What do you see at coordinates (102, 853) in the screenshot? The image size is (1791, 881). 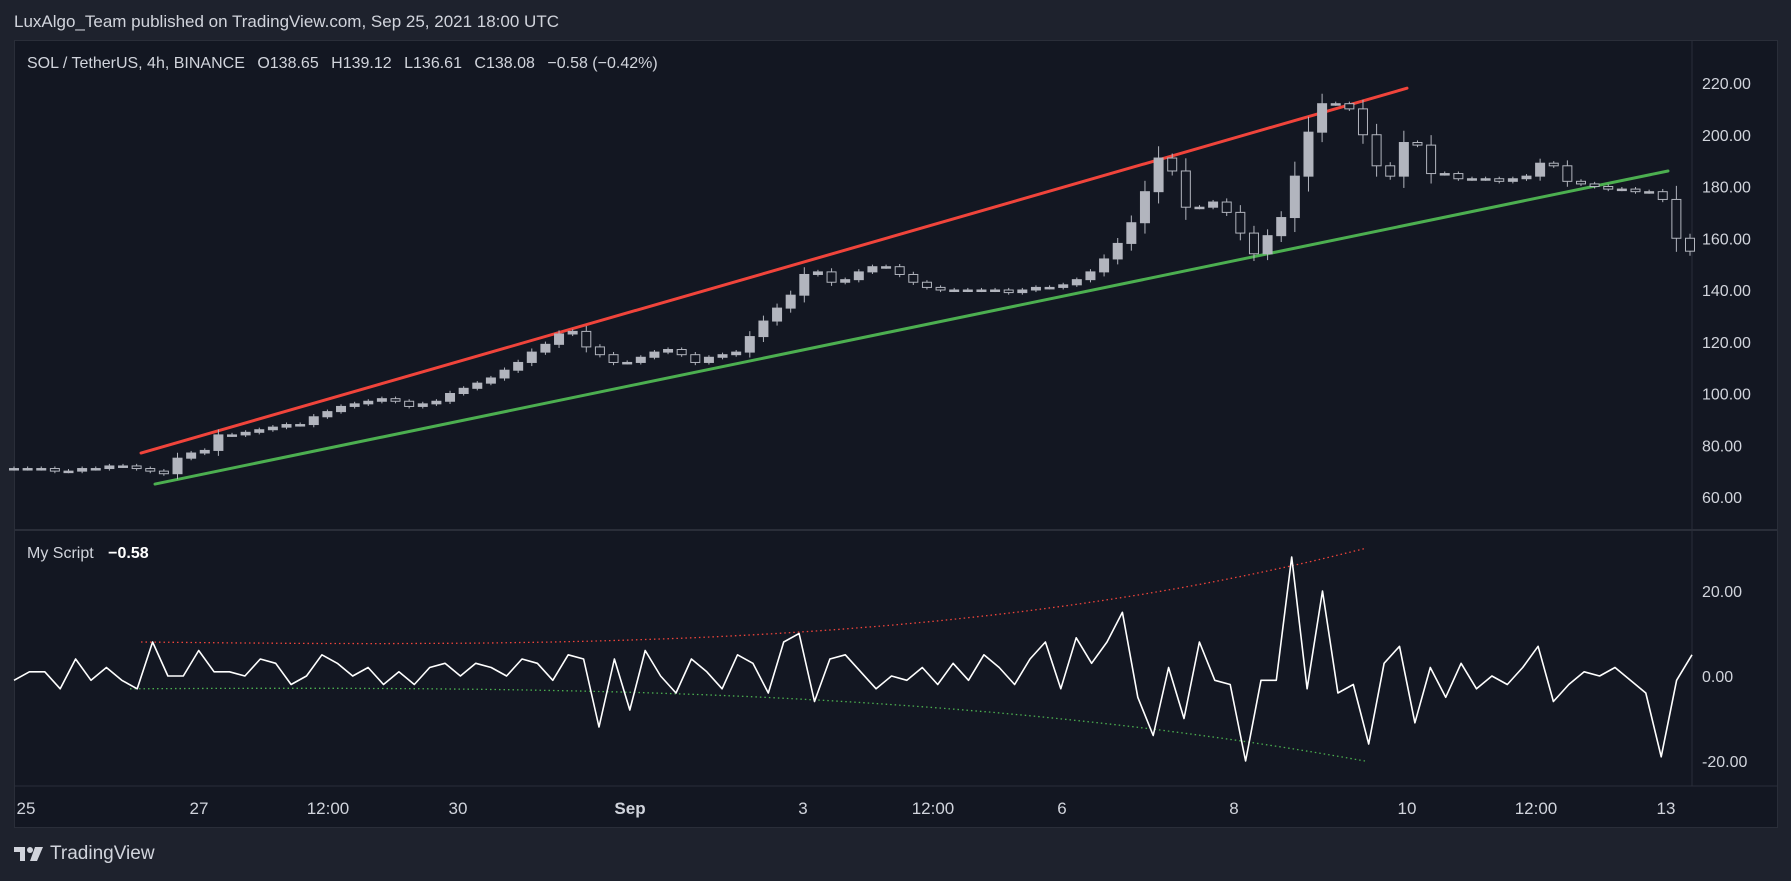 I see `footer-brand-text: TradingView` at bounding box center [102, 853].